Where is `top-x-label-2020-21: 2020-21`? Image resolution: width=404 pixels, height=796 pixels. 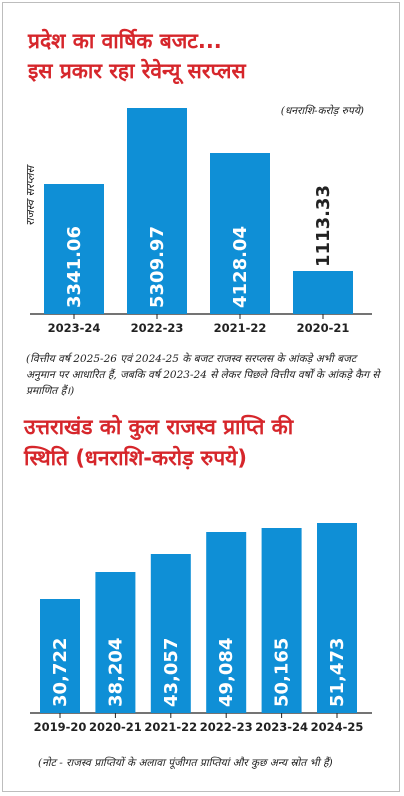
top-x-label-2020-21: 2020-21 is located at coordinates (323, 328).